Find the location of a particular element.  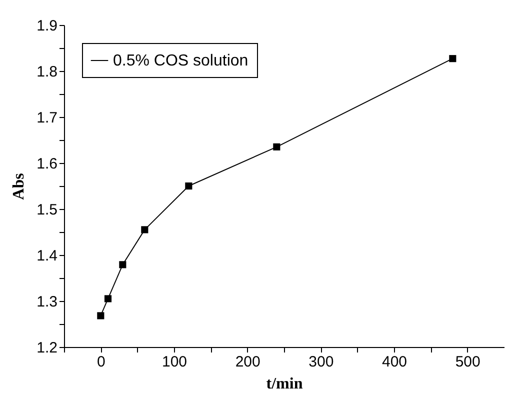

x-tick-label: 0 is located at coordinates (101, 362).